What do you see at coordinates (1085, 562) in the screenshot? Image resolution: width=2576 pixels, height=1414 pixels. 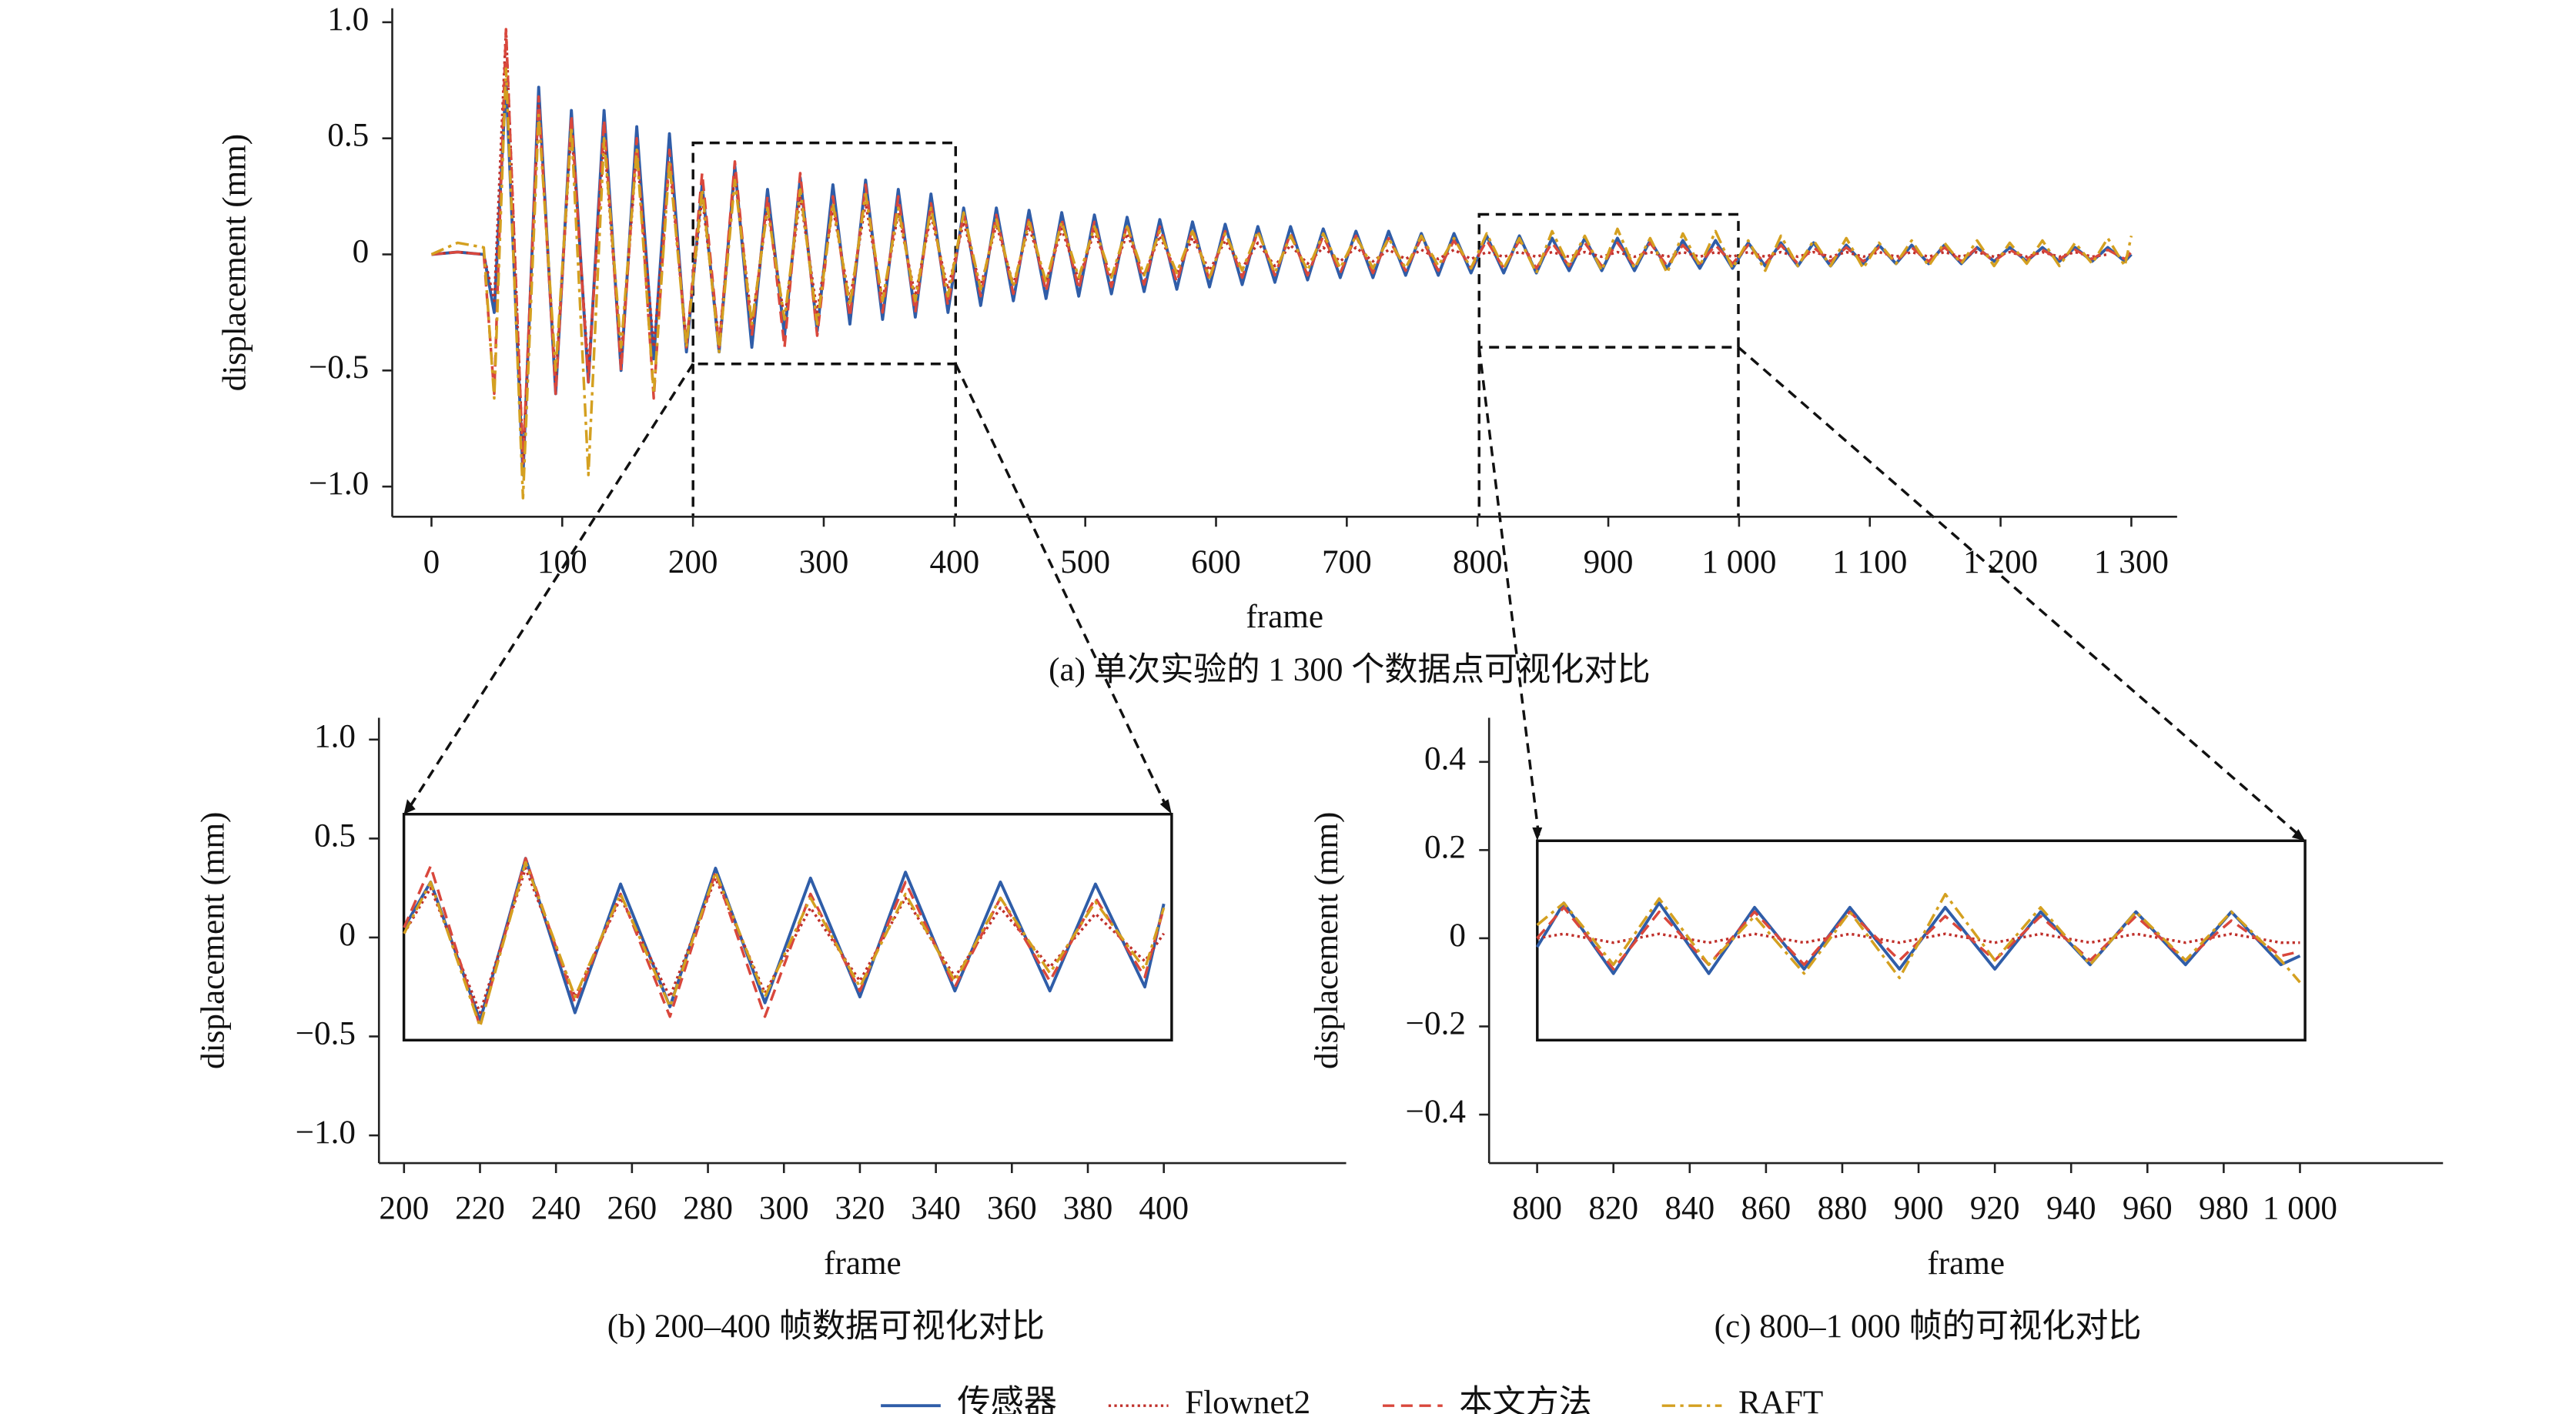 I see `x-tick-label: 500` at bounding box center [1085, 562].